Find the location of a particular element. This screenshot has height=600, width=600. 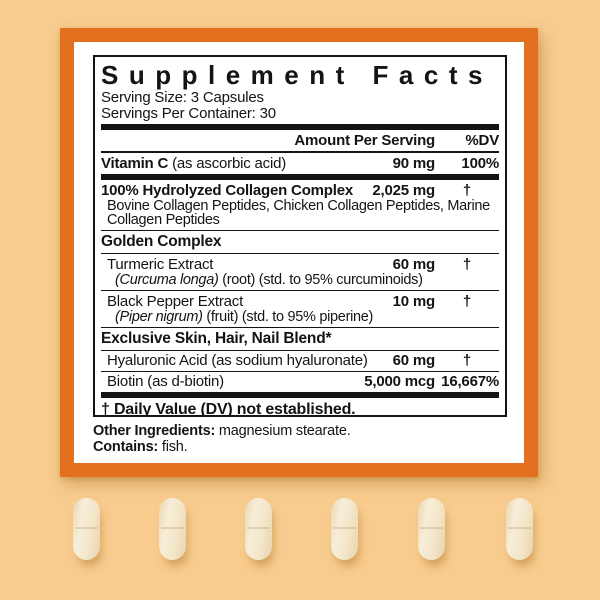

nutrient-name: 100% Hydrolyzed Collagen Complex is located at coordinates (227, 190).